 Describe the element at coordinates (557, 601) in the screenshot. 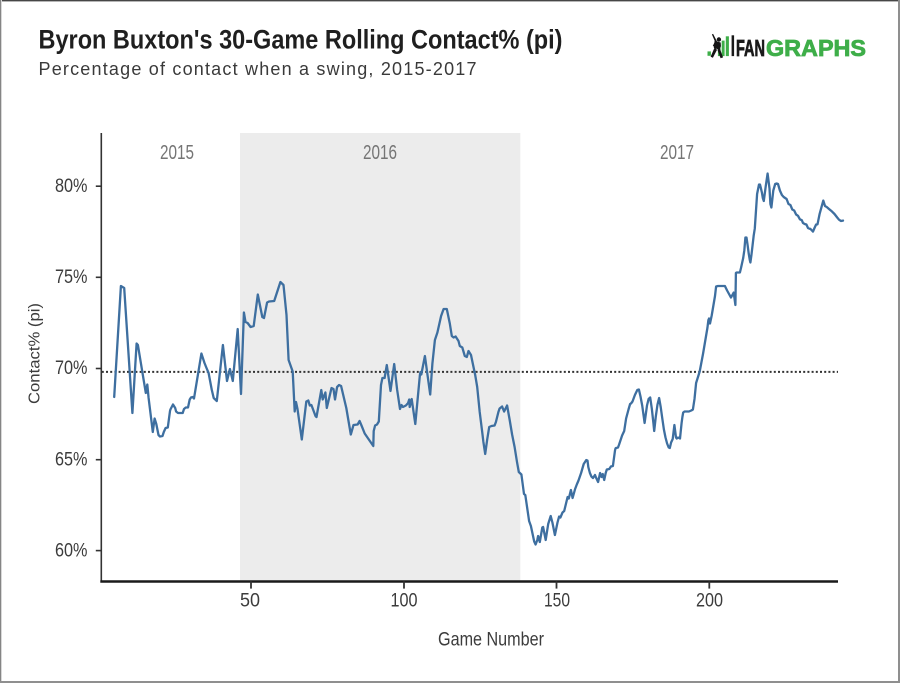

I see `svg-text: 150` at that location.